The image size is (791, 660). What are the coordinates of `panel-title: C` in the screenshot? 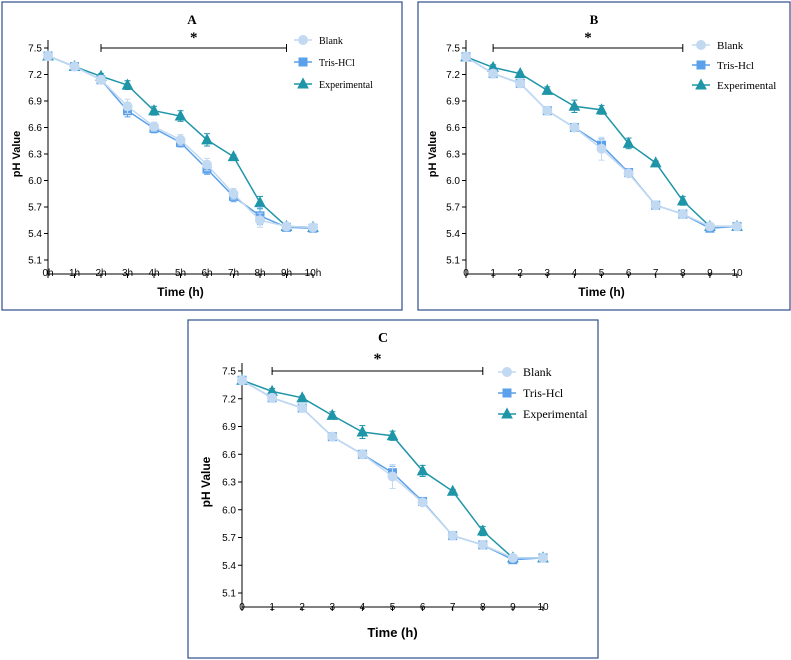 It's located at (383, 338).